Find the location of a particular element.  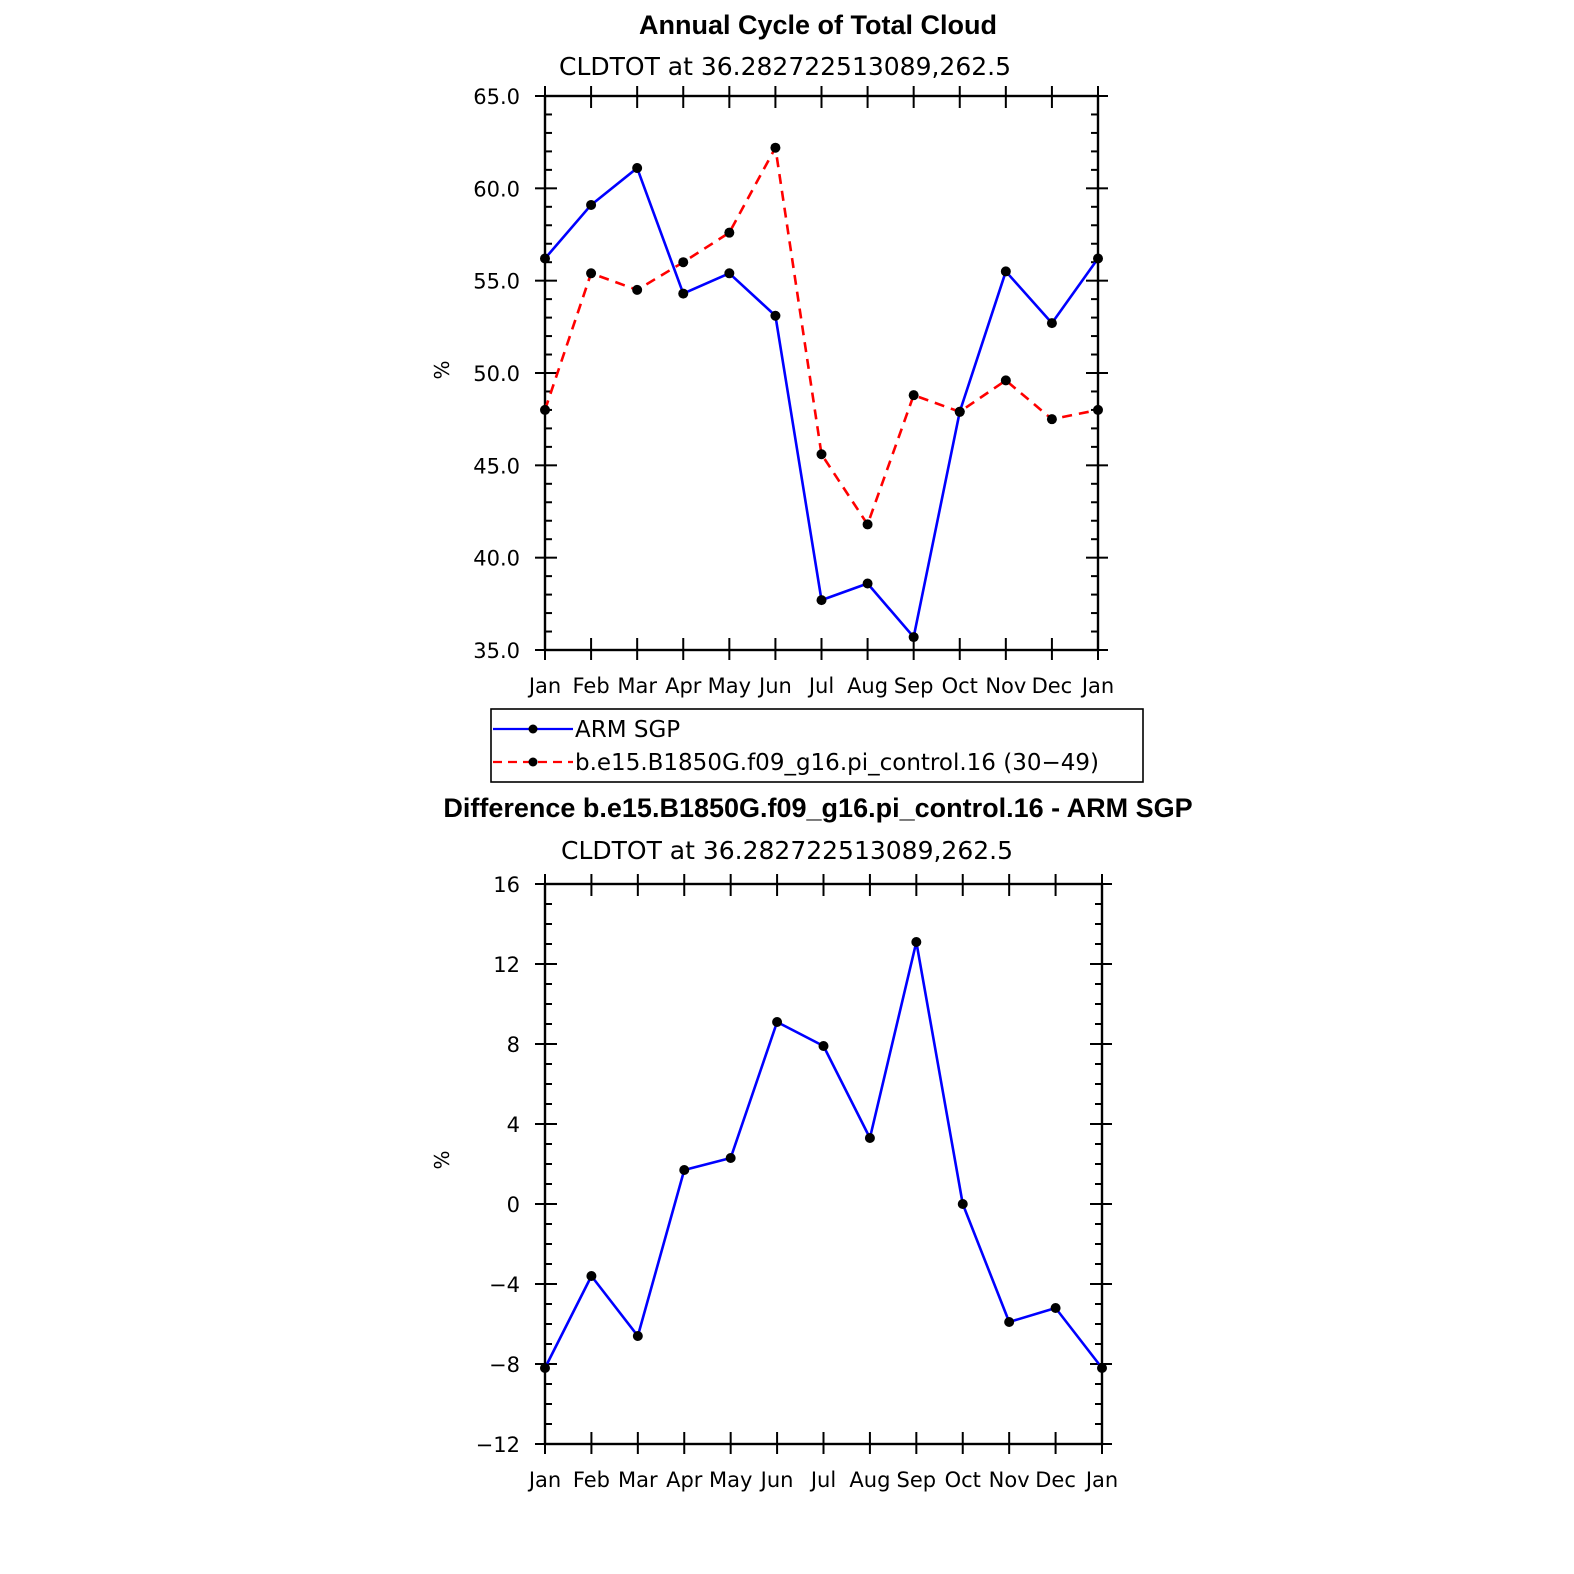

legend-label-arm-sgp: ARM SGP is located at coordinates (627, 730).